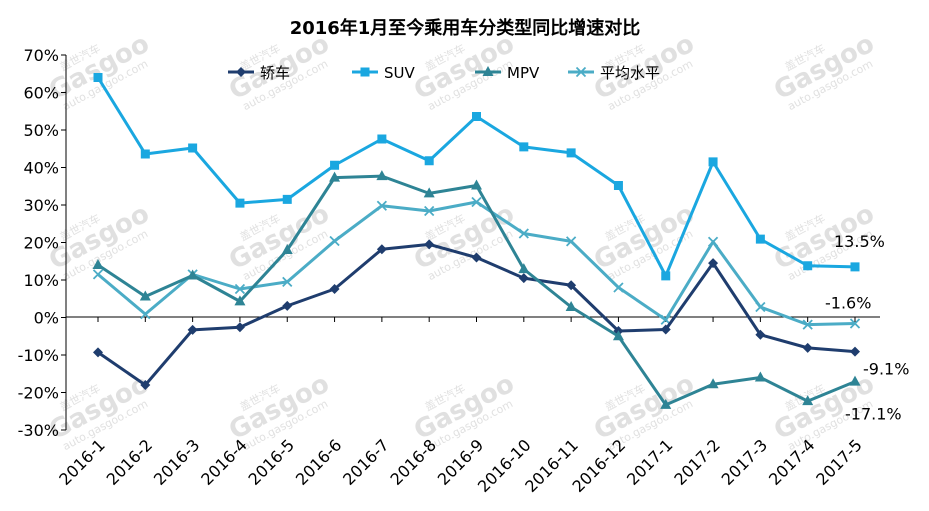  I want to click on legend-label: SUV, so click(400, 73).